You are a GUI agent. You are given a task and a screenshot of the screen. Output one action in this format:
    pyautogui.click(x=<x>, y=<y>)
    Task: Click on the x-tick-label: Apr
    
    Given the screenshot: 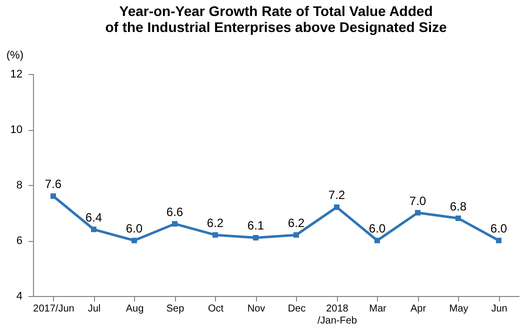 What is the action you would take?
    pyautogui.click(x=418, y=309)
    